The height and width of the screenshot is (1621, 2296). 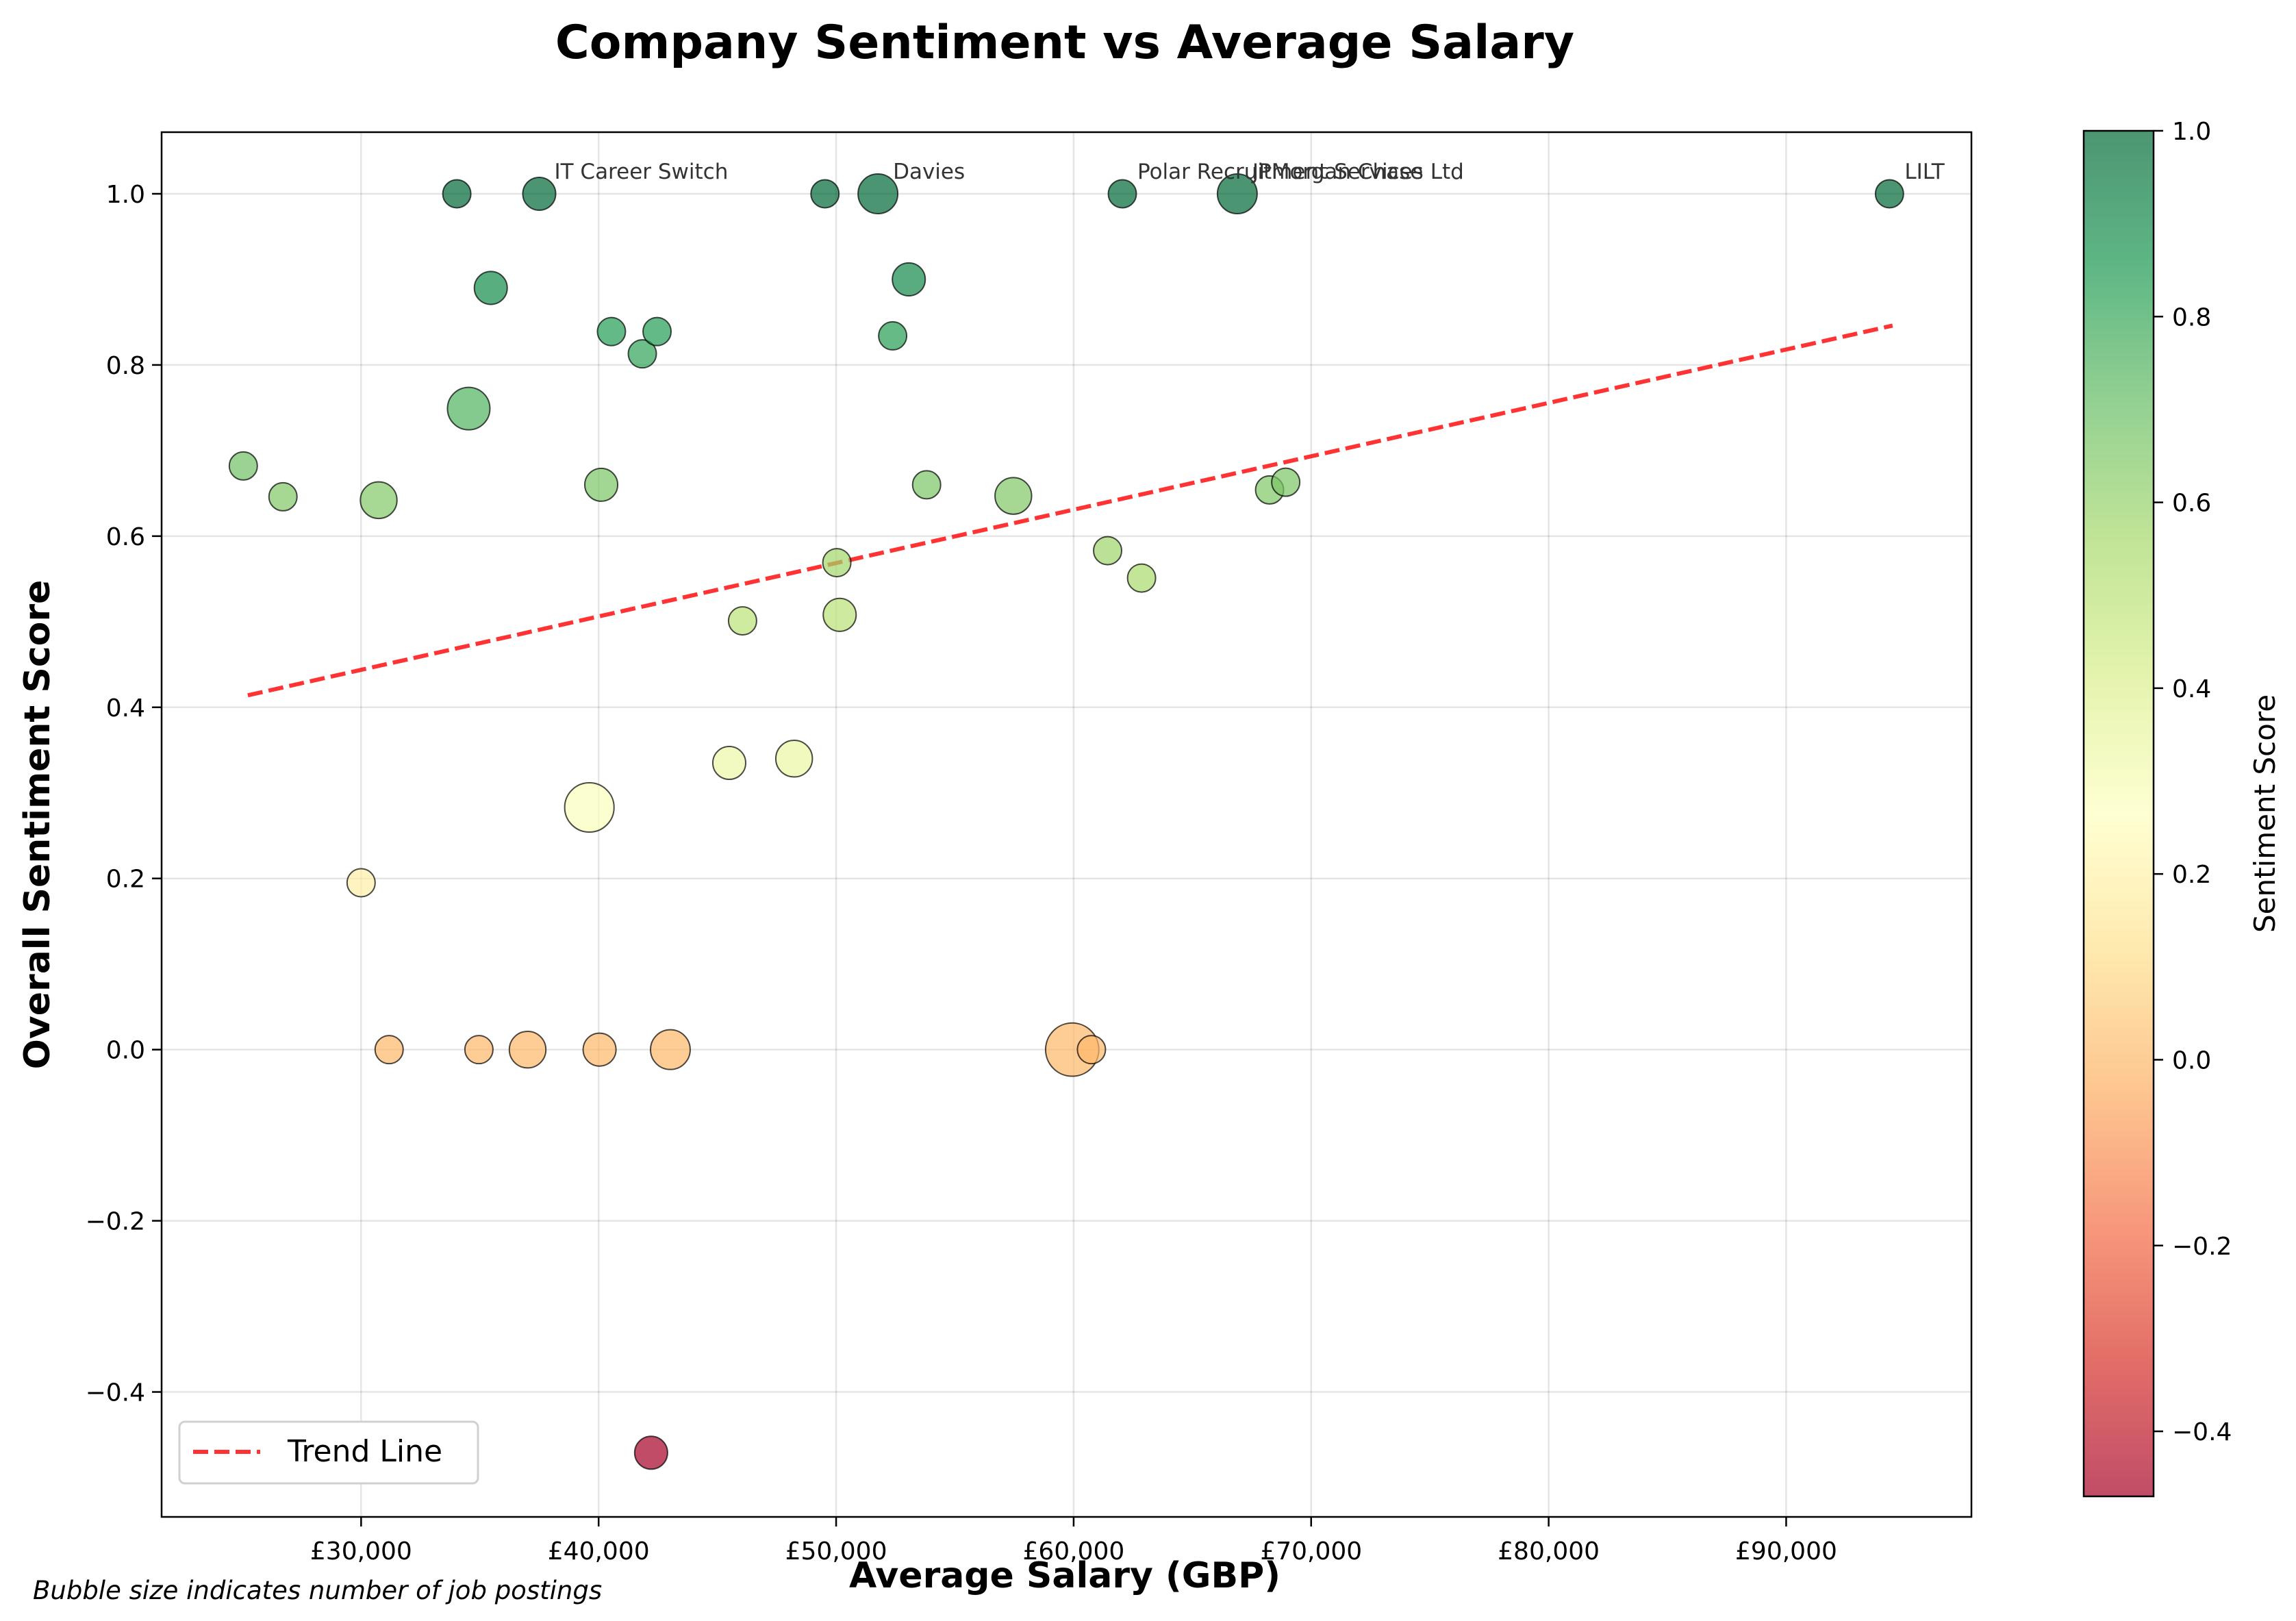 What do you see at coordinates (125, 366) in the screenshot?
I see `y-tick-label: 0.8` at bounding box center [125, 366].